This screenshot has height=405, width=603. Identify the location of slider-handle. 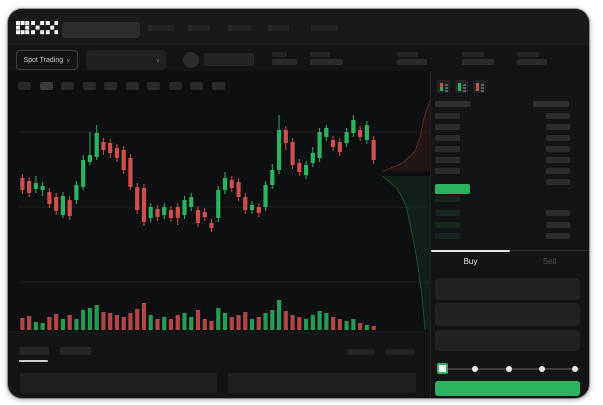
(442, 368).